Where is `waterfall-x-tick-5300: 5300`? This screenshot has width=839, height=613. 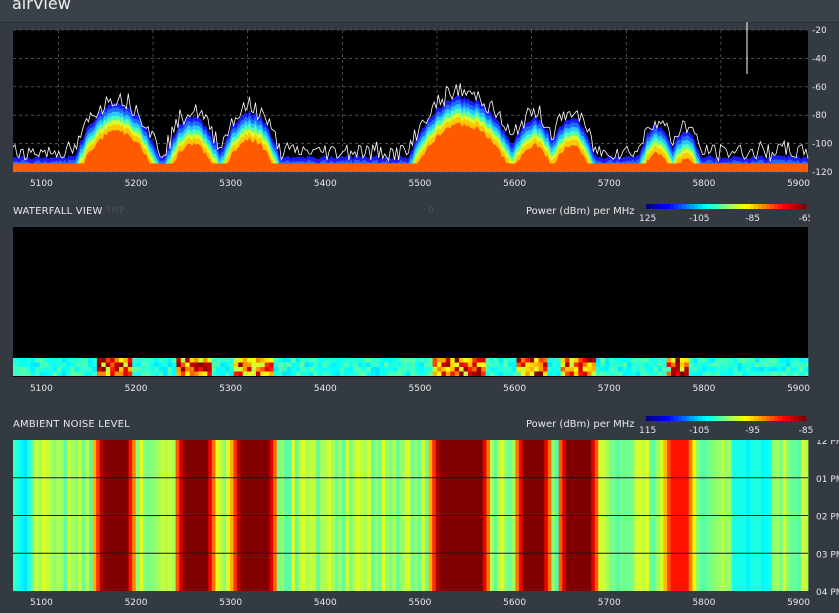 waterfall-x-tick-5300: 5300 is located at coordinates (230, 389).